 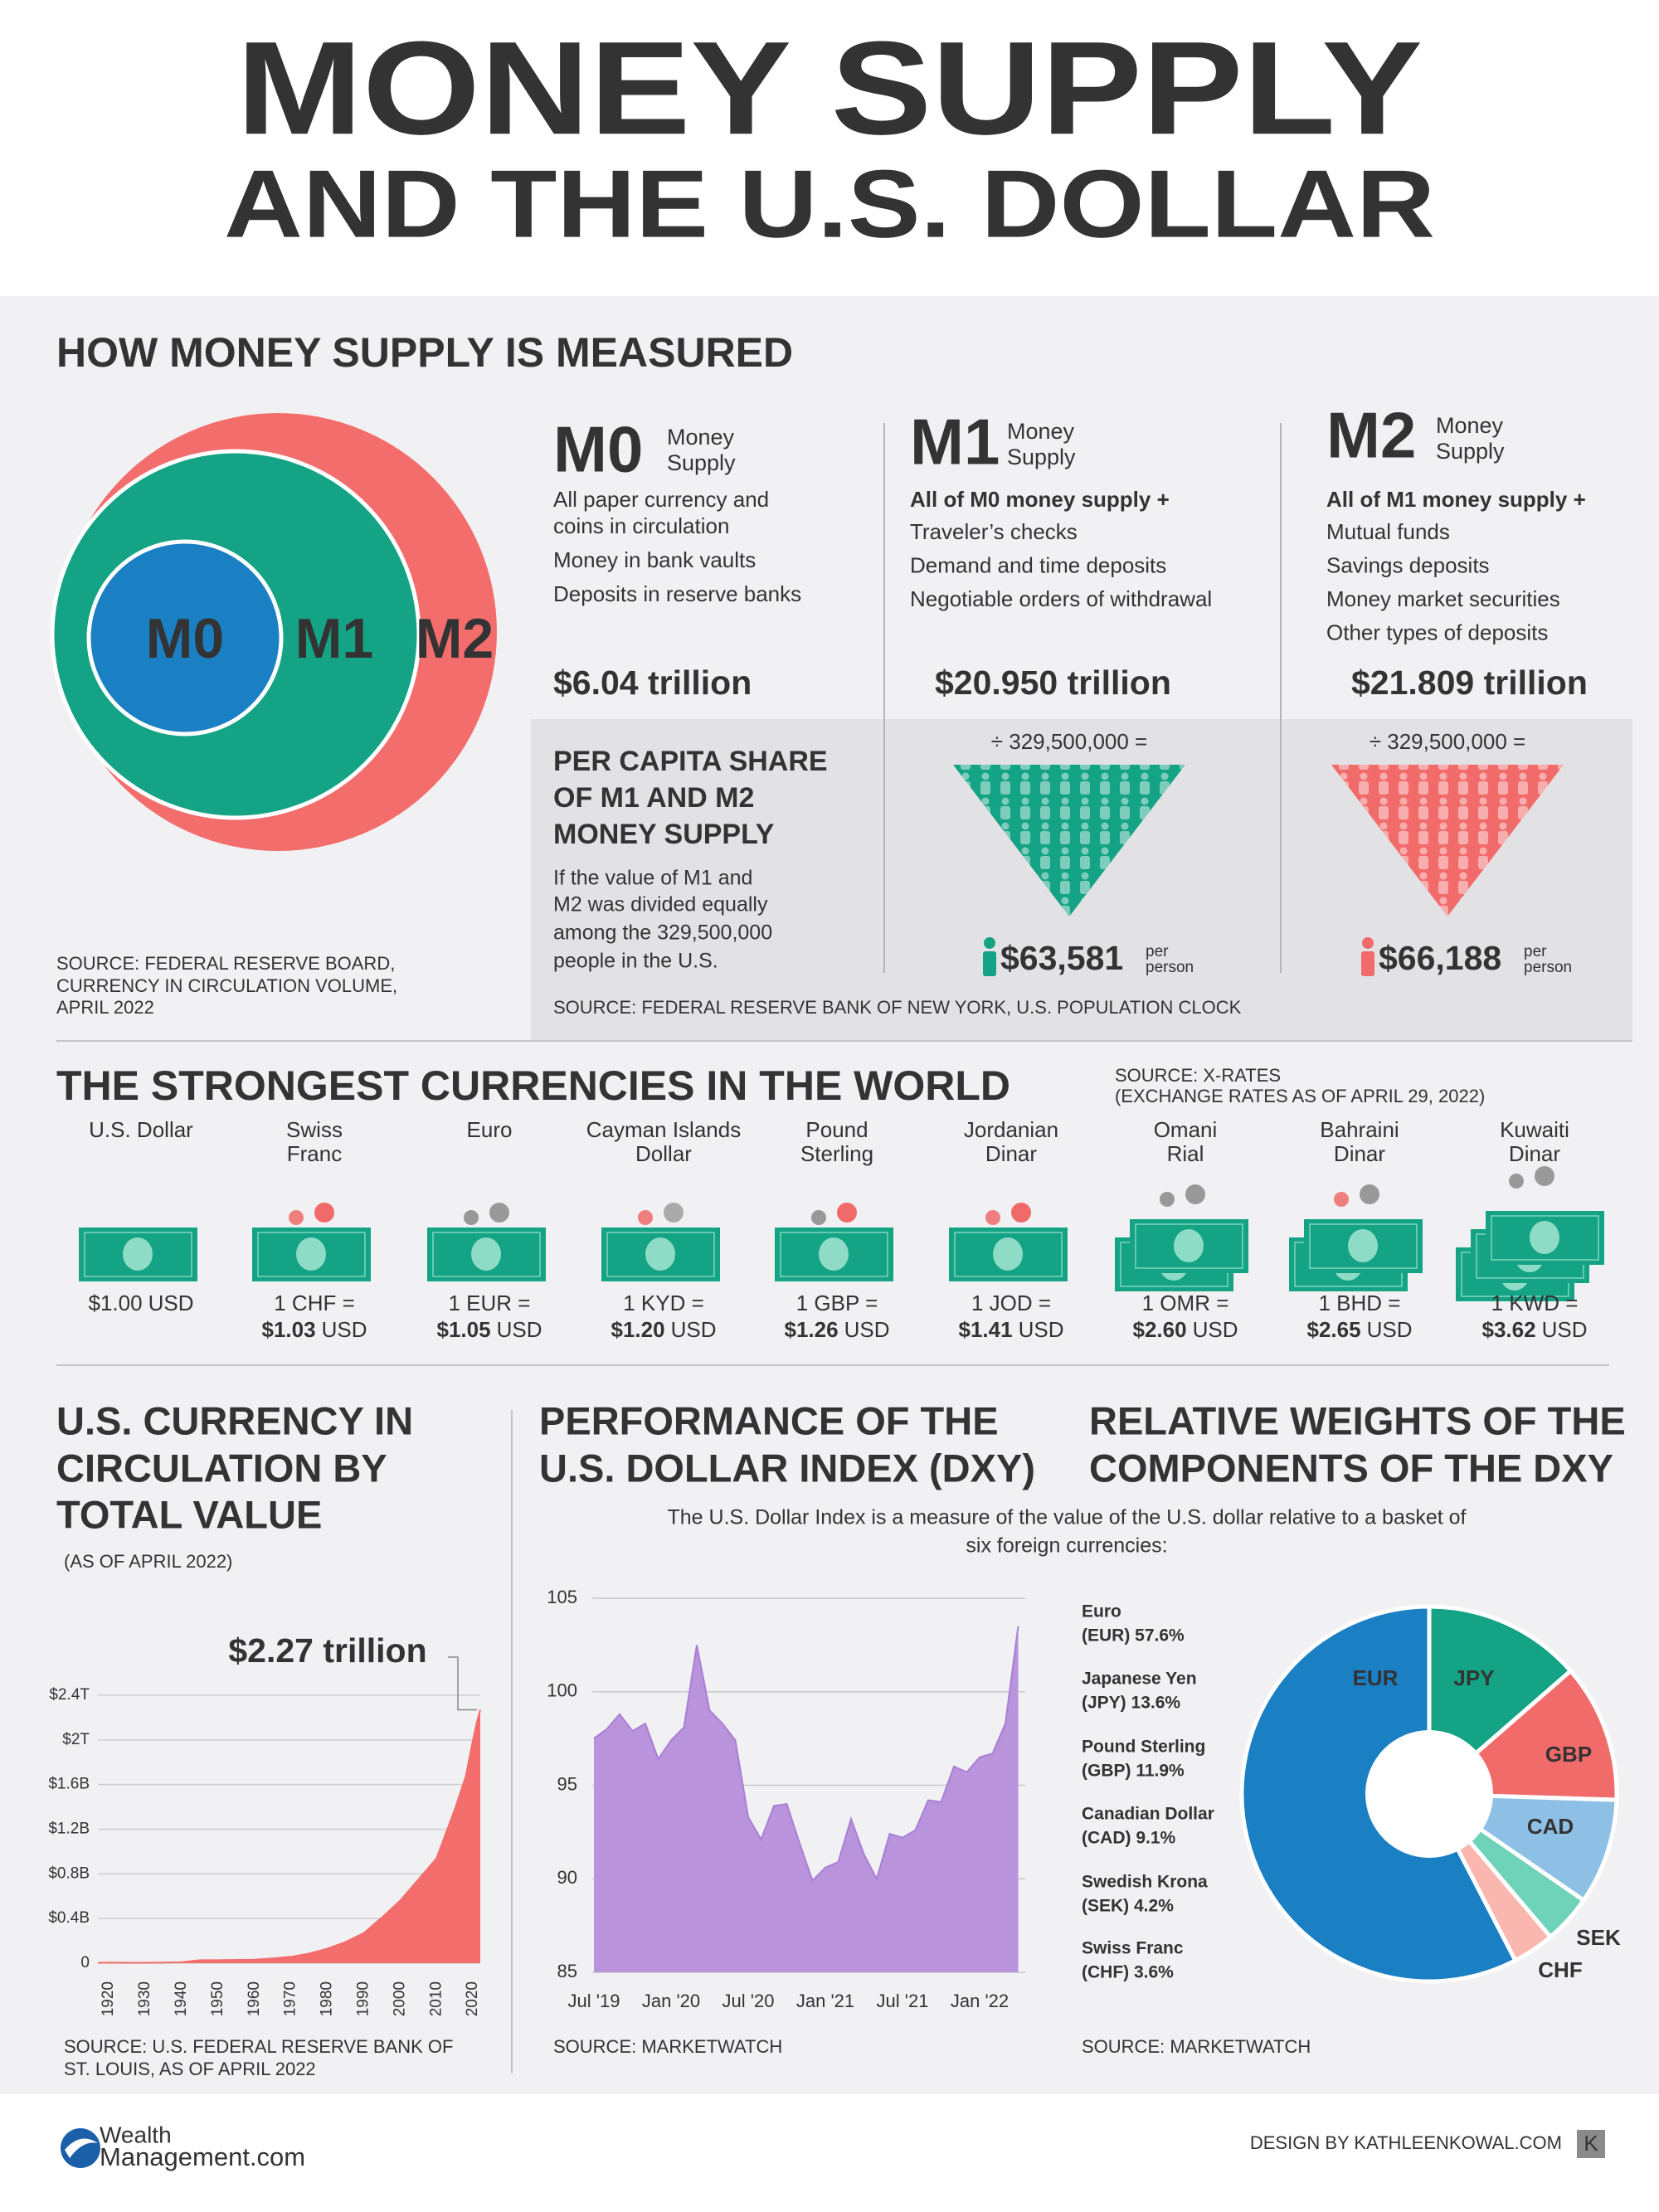 I want to click on x-tick-label: Jul '20, so click(x=748, y=2001).